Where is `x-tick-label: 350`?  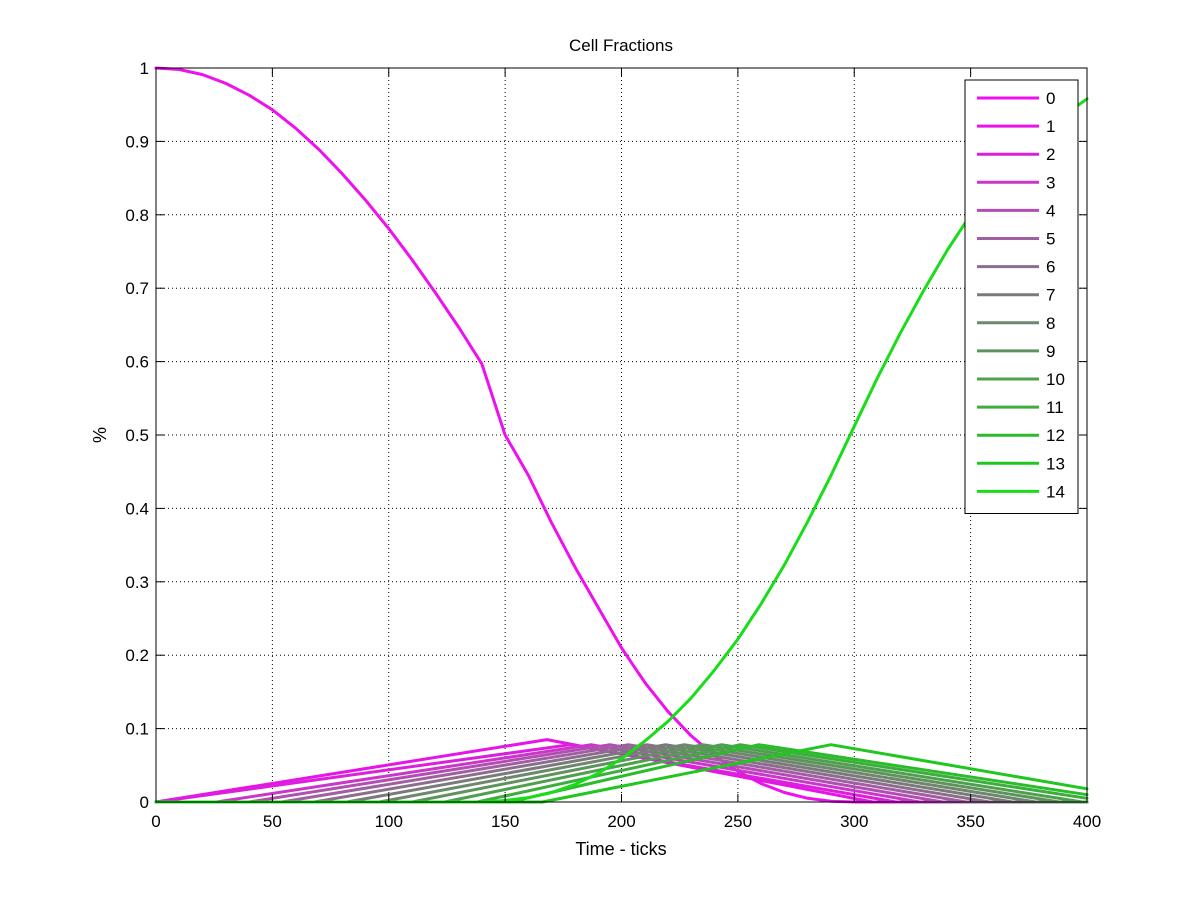 x-tick-label: 350 is located at coordinates (970, 821).